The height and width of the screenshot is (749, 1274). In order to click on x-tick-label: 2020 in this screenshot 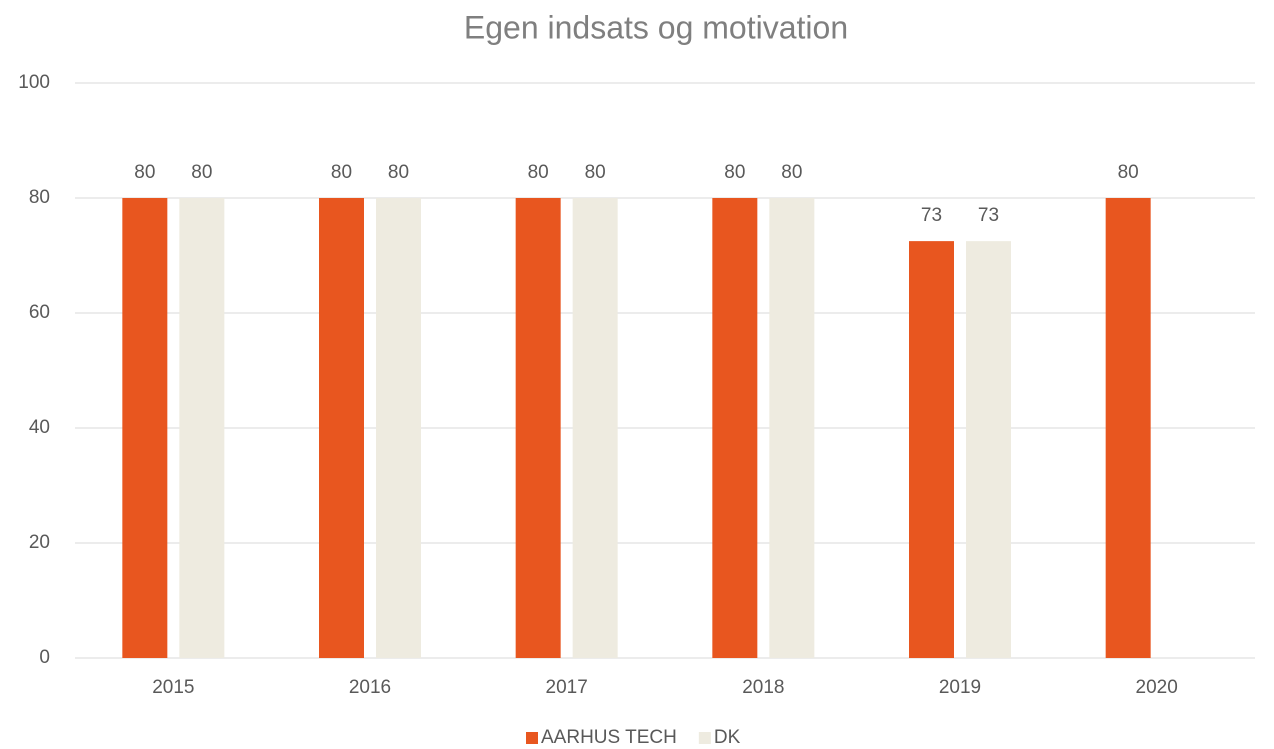, I will do `click(1157, 687)`.